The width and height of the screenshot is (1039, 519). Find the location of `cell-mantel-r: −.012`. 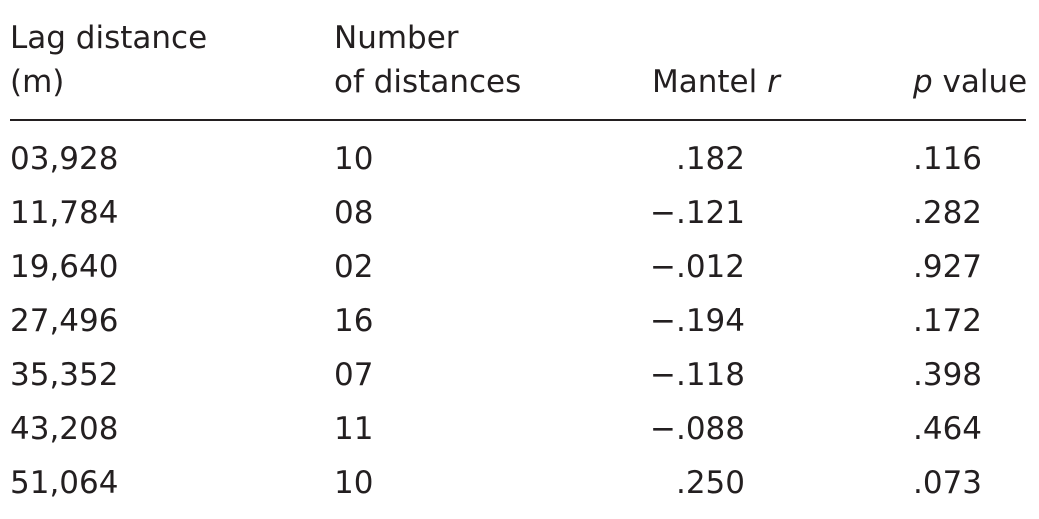

cell-mantel-r: −.012 is located at coordinates (697, 267).